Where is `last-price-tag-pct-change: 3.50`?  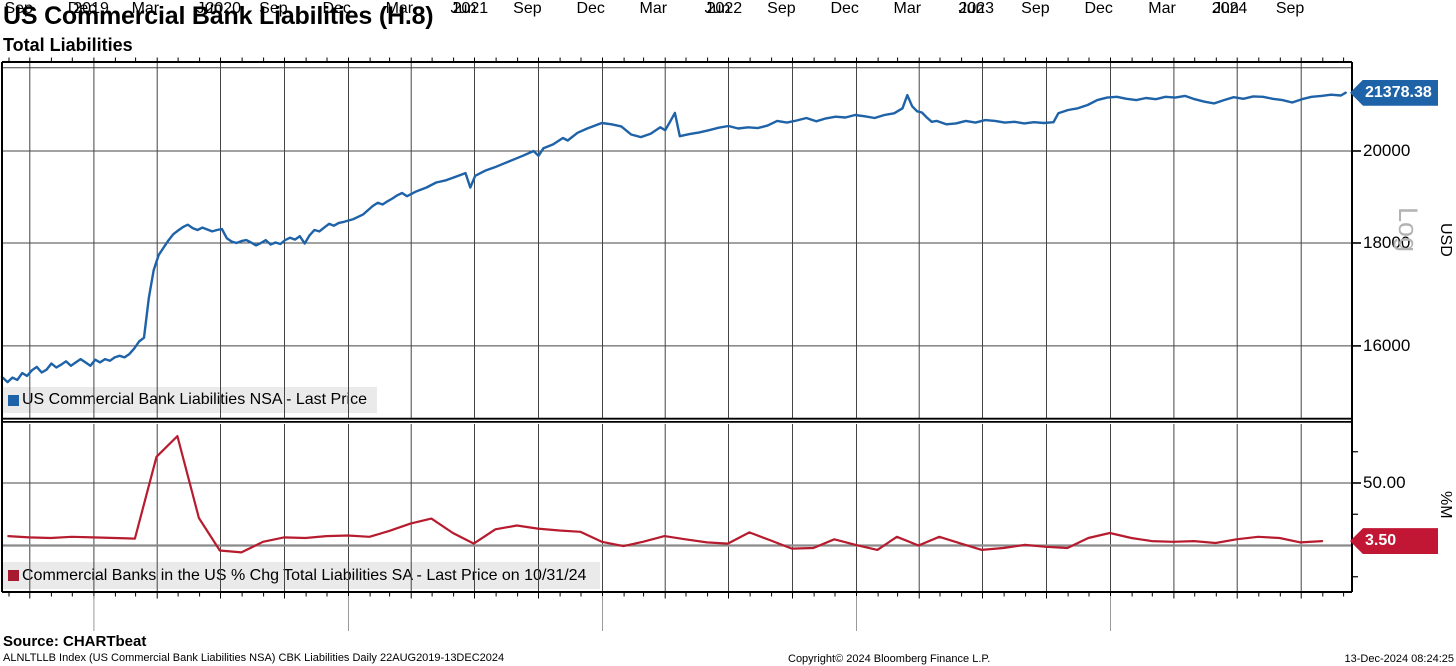
last-price-tag-pct-change: 3.50 is located at coordinates (1394, 541).